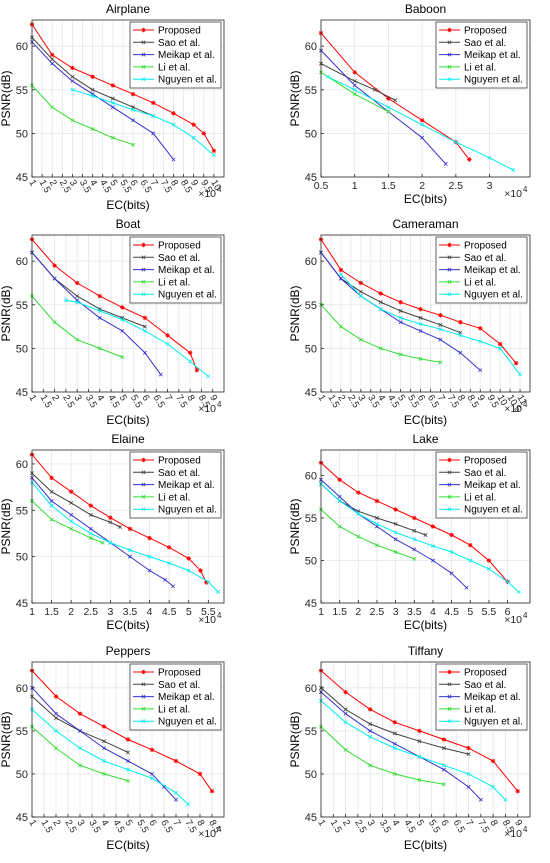 This screenshot has width=550, height=863. I want to click on x-tick-label: 4.5, so click(118, 826).